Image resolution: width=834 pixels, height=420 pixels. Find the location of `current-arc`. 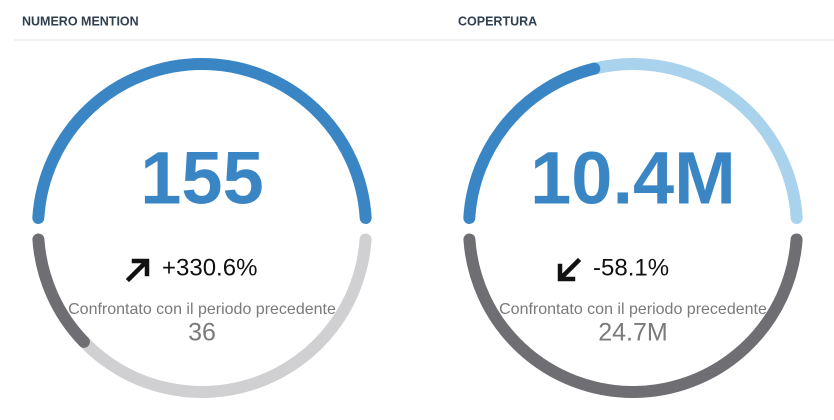

current-arc is located at coordinates (532, 143).